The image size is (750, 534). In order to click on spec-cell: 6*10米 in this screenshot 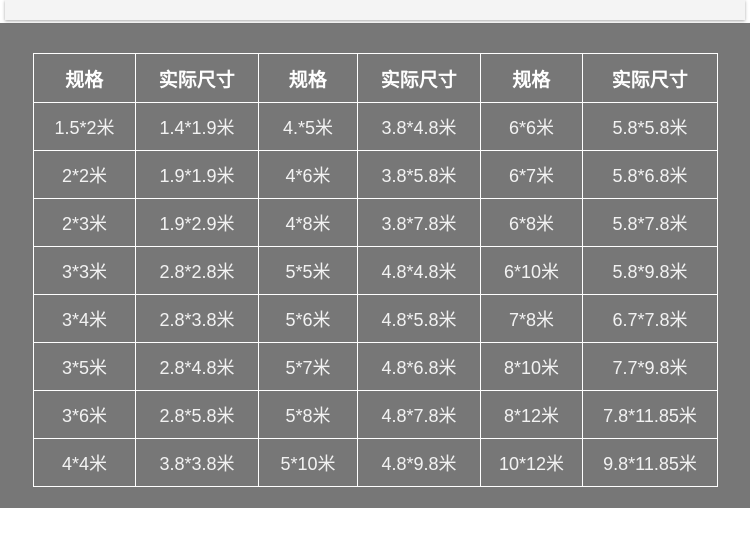, I will do `click(531, 270)`.